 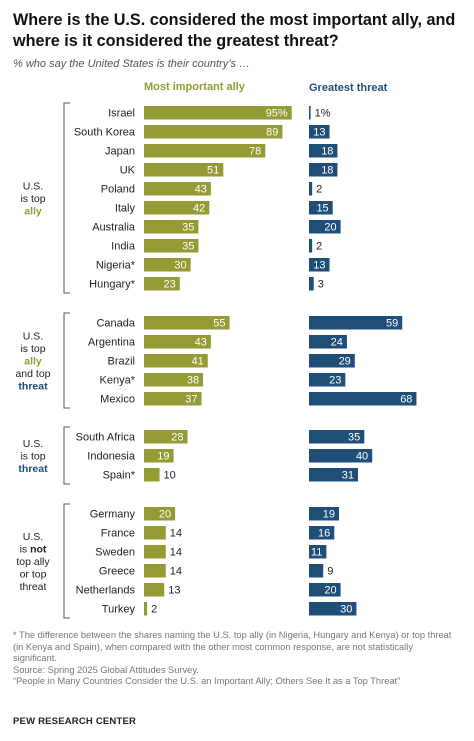 What do you see at coordinates (348, 476) in the screenshot?
I see `threat-value-label: 31` at bounding box center [348, 476].